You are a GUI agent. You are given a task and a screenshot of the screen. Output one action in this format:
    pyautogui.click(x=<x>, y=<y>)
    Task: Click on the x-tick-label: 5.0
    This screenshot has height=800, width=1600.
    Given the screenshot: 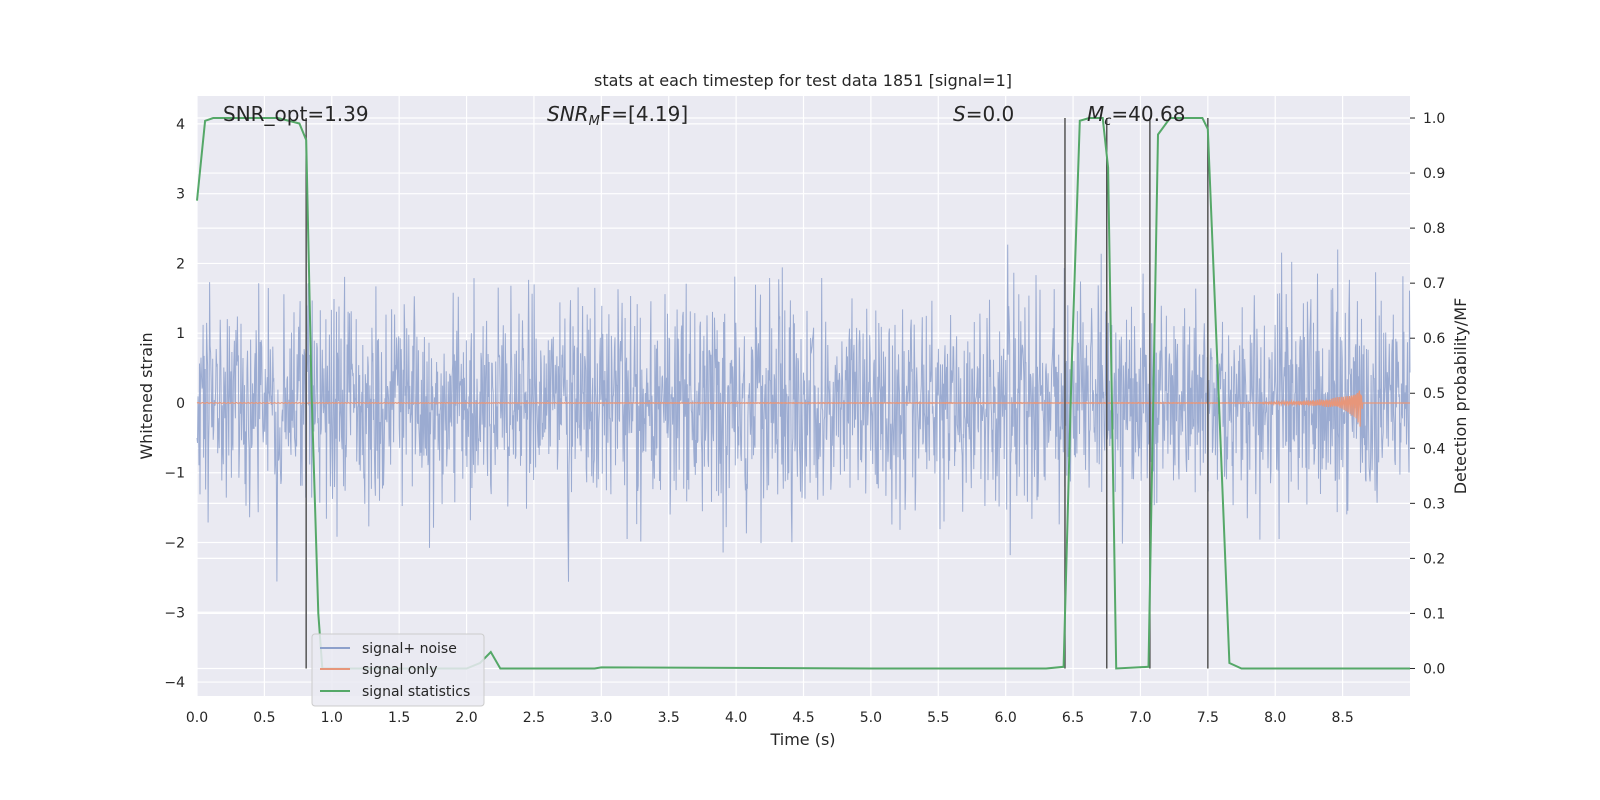 What is the action you would take?
    pyautogui.click(x=871, y=718)
    